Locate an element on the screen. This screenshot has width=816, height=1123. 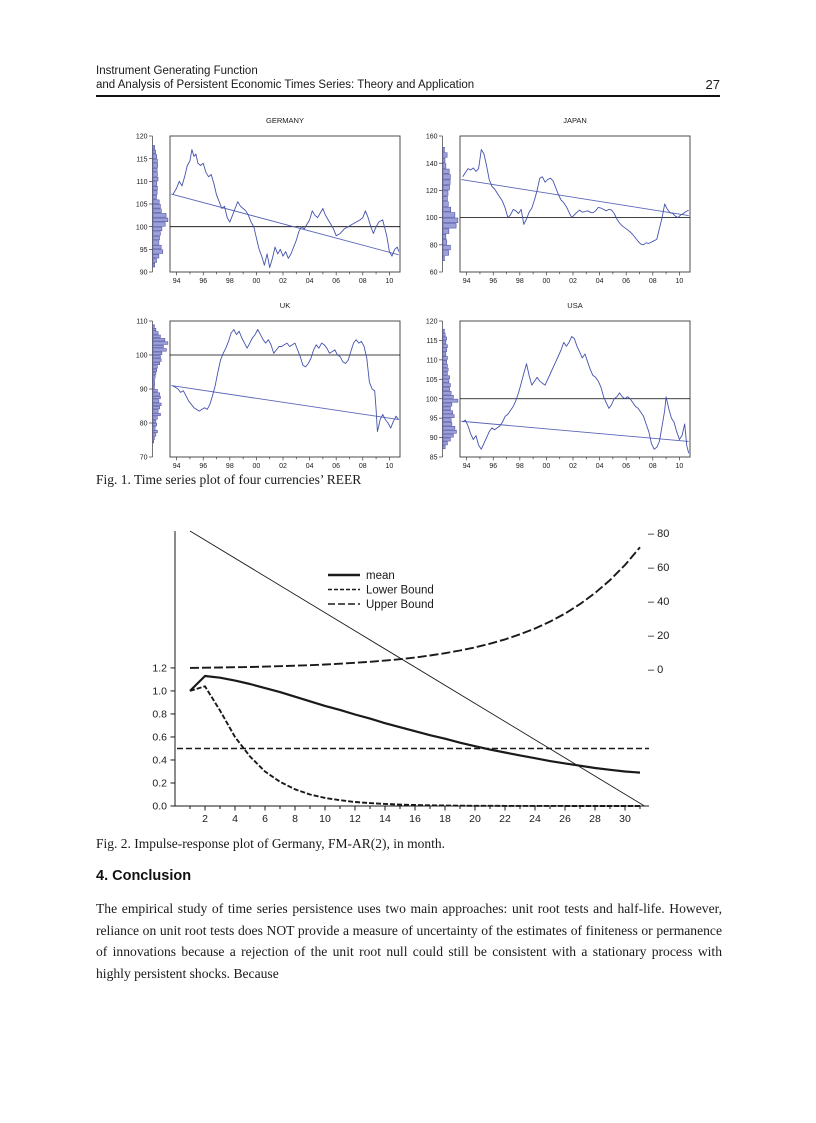
svg-text: GERMANY is located at coordinates (285, 120).